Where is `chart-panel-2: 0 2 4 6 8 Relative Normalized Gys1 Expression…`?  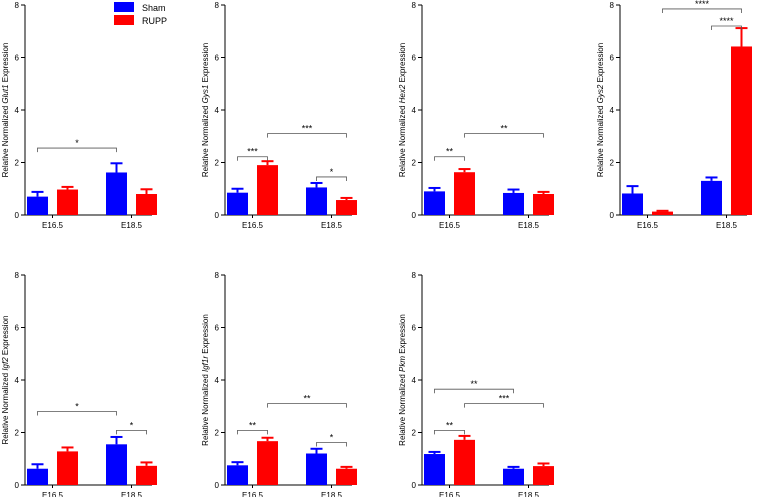
chart-panel-2: 0 2 4 6 8 Relative Normalized Gys1 Expression… is located at coordinates (279, 115).